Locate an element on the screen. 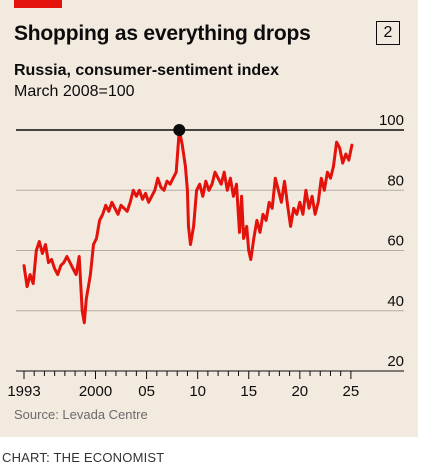 Image resolution: width=422 pixels, height=471 pixels. y-tick-label-60: 60 is located at coordinates (395, 241).